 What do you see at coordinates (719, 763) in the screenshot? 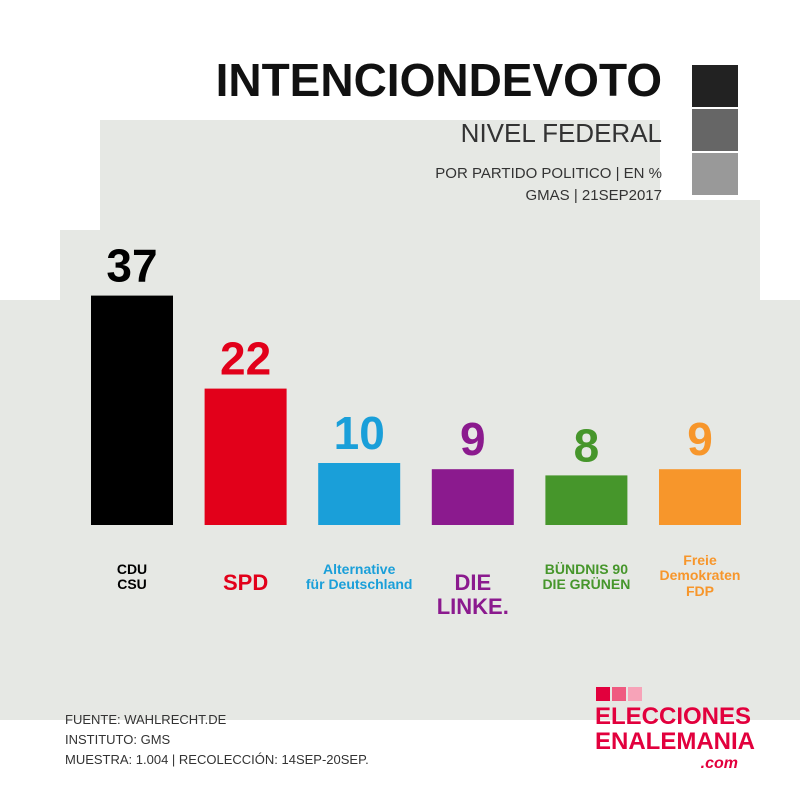
I see `brand: .com` at bounding box center [719, 763].